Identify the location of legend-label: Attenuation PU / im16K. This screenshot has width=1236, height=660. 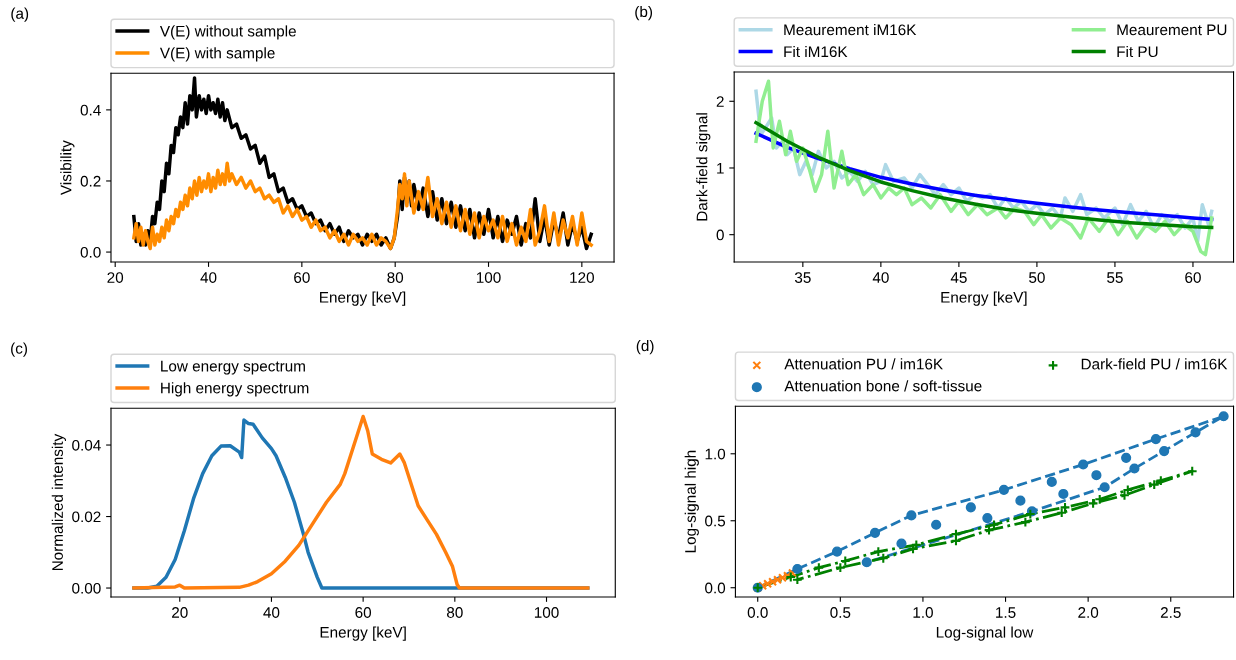
(863, 364).